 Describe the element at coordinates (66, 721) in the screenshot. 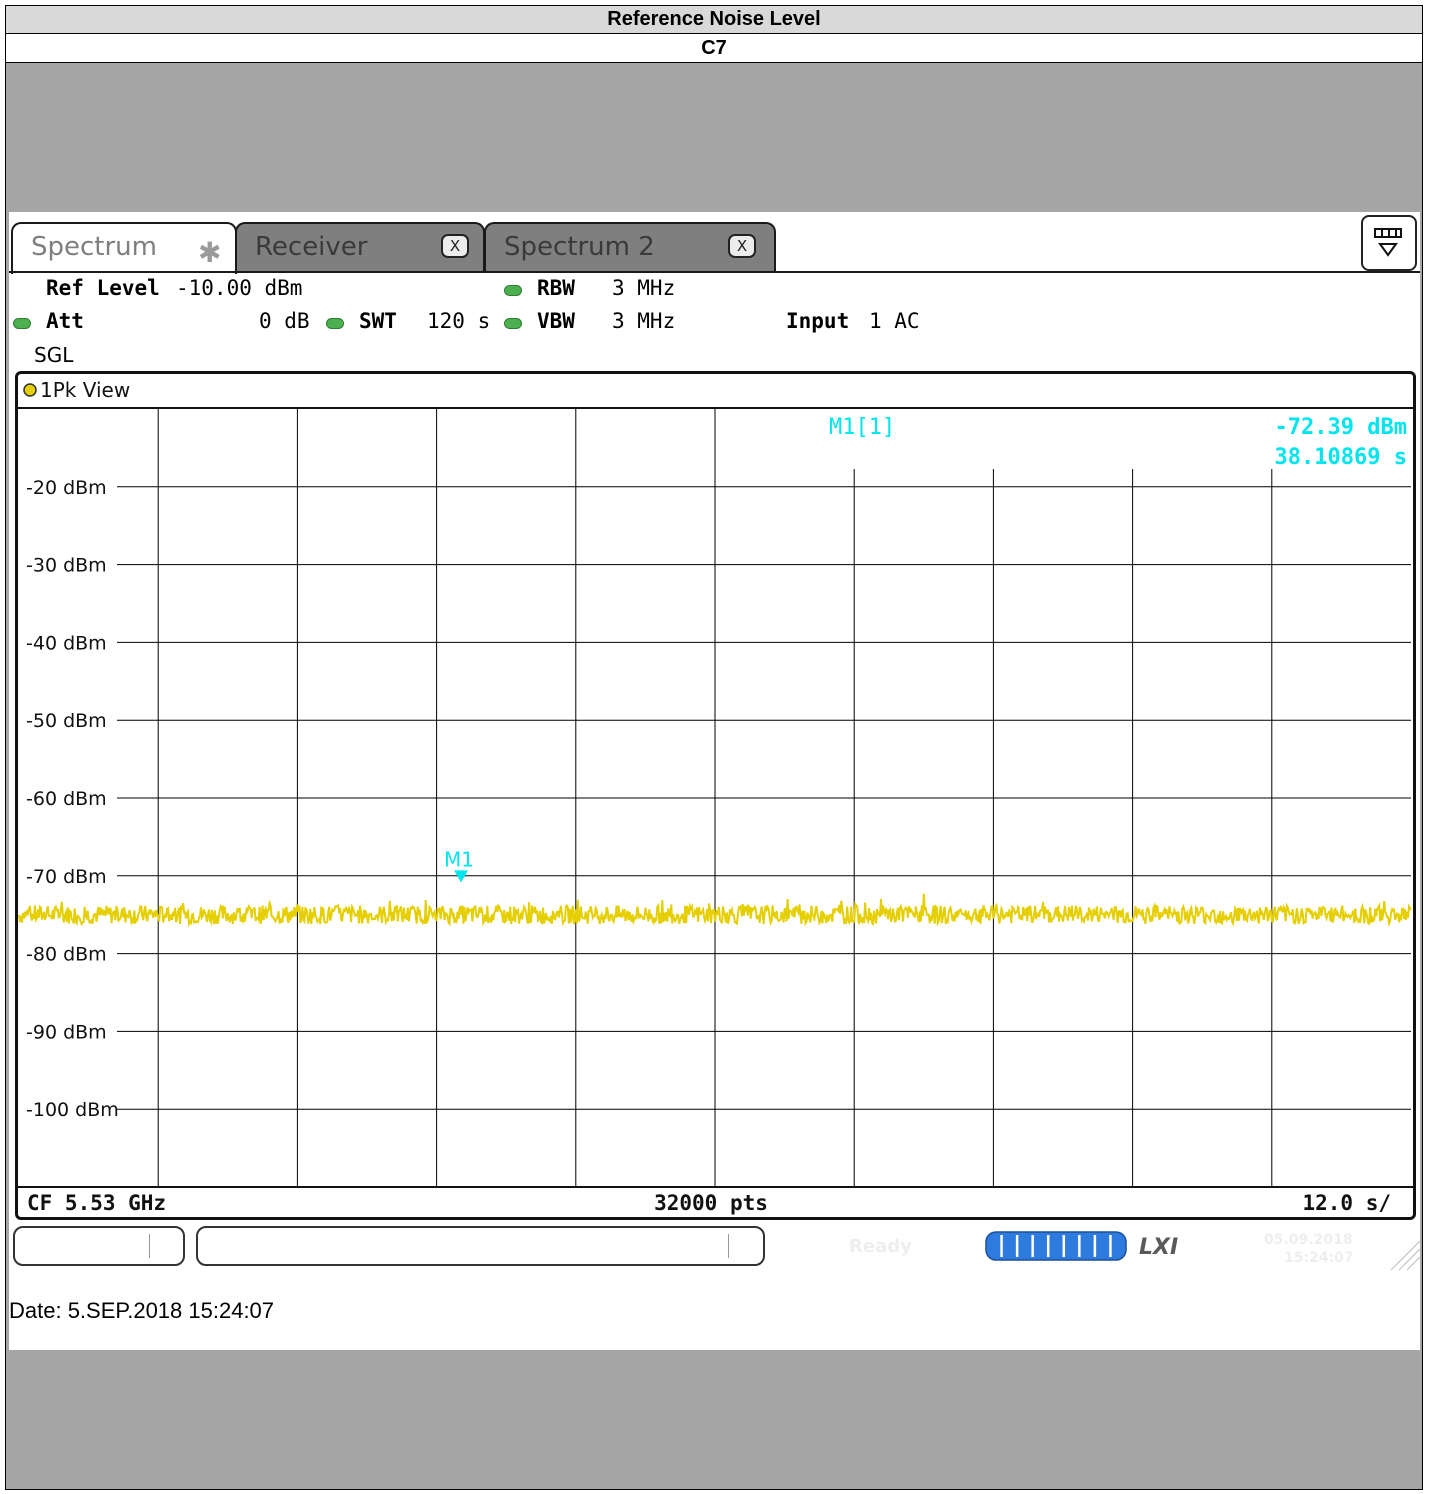

I see `y-tick-label: -50 dBm` at that location.